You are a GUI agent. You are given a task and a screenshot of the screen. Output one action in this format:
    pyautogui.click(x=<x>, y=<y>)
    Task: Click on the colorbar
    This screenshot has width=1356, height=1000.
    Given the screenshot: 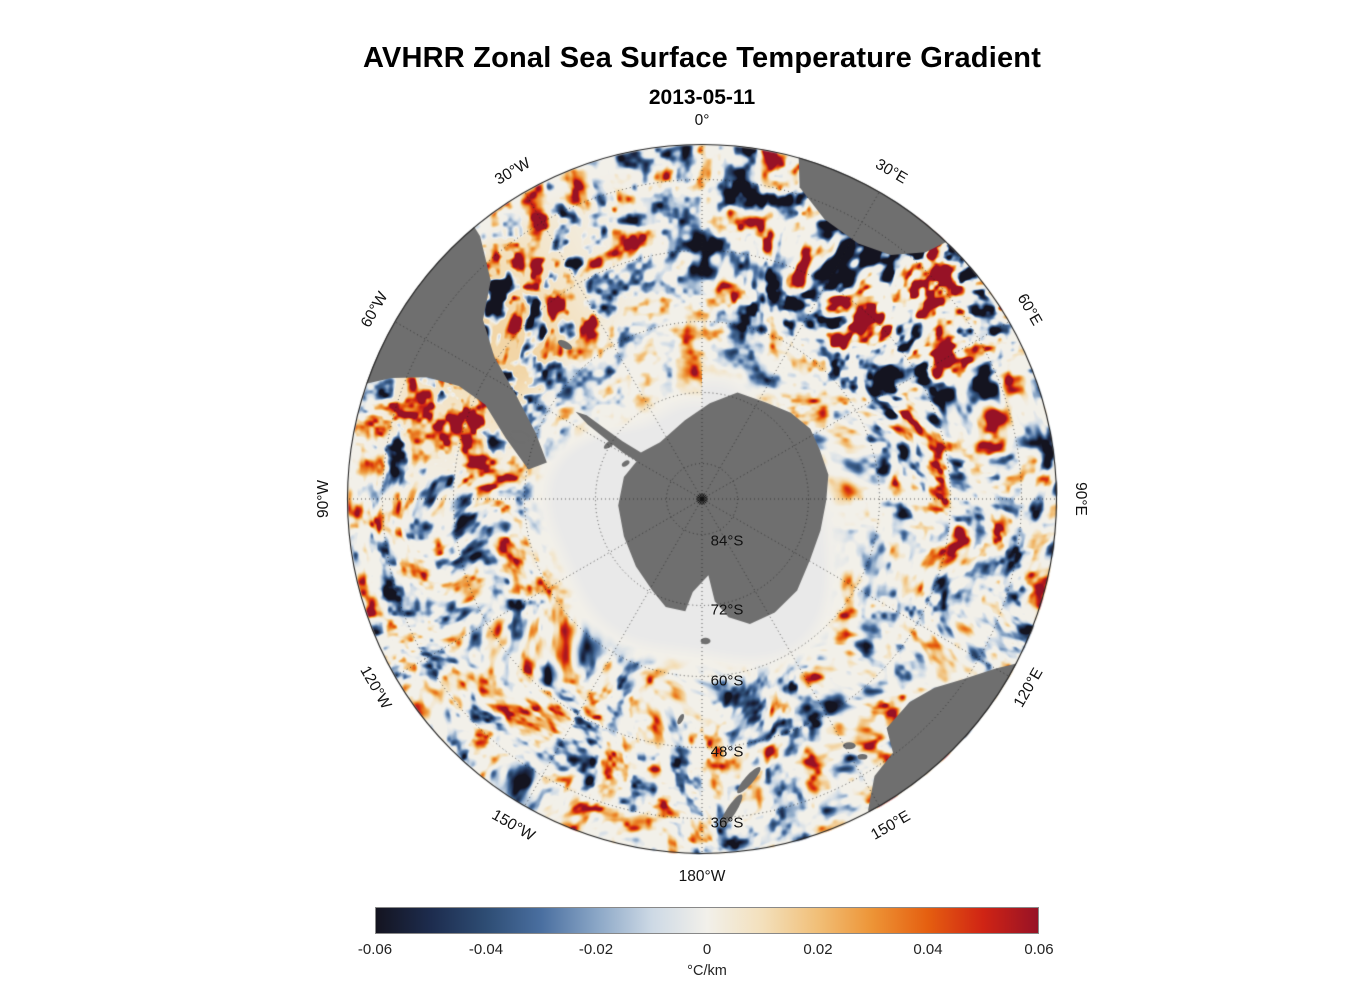 What is the action you would take?
    pyautogui.click(x=707, y=920)
    